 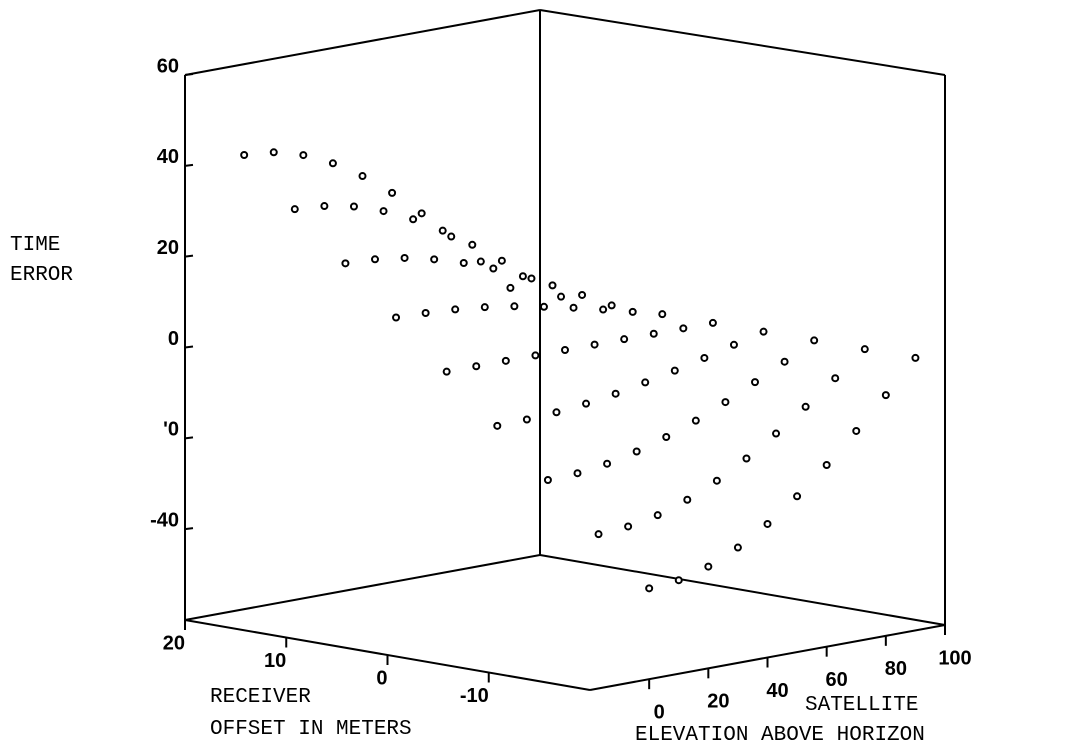 What do you see at coordinates (35, 245) in the screenshot?
I see `z-axis-label: TIME` at bounding box center [35, 245].